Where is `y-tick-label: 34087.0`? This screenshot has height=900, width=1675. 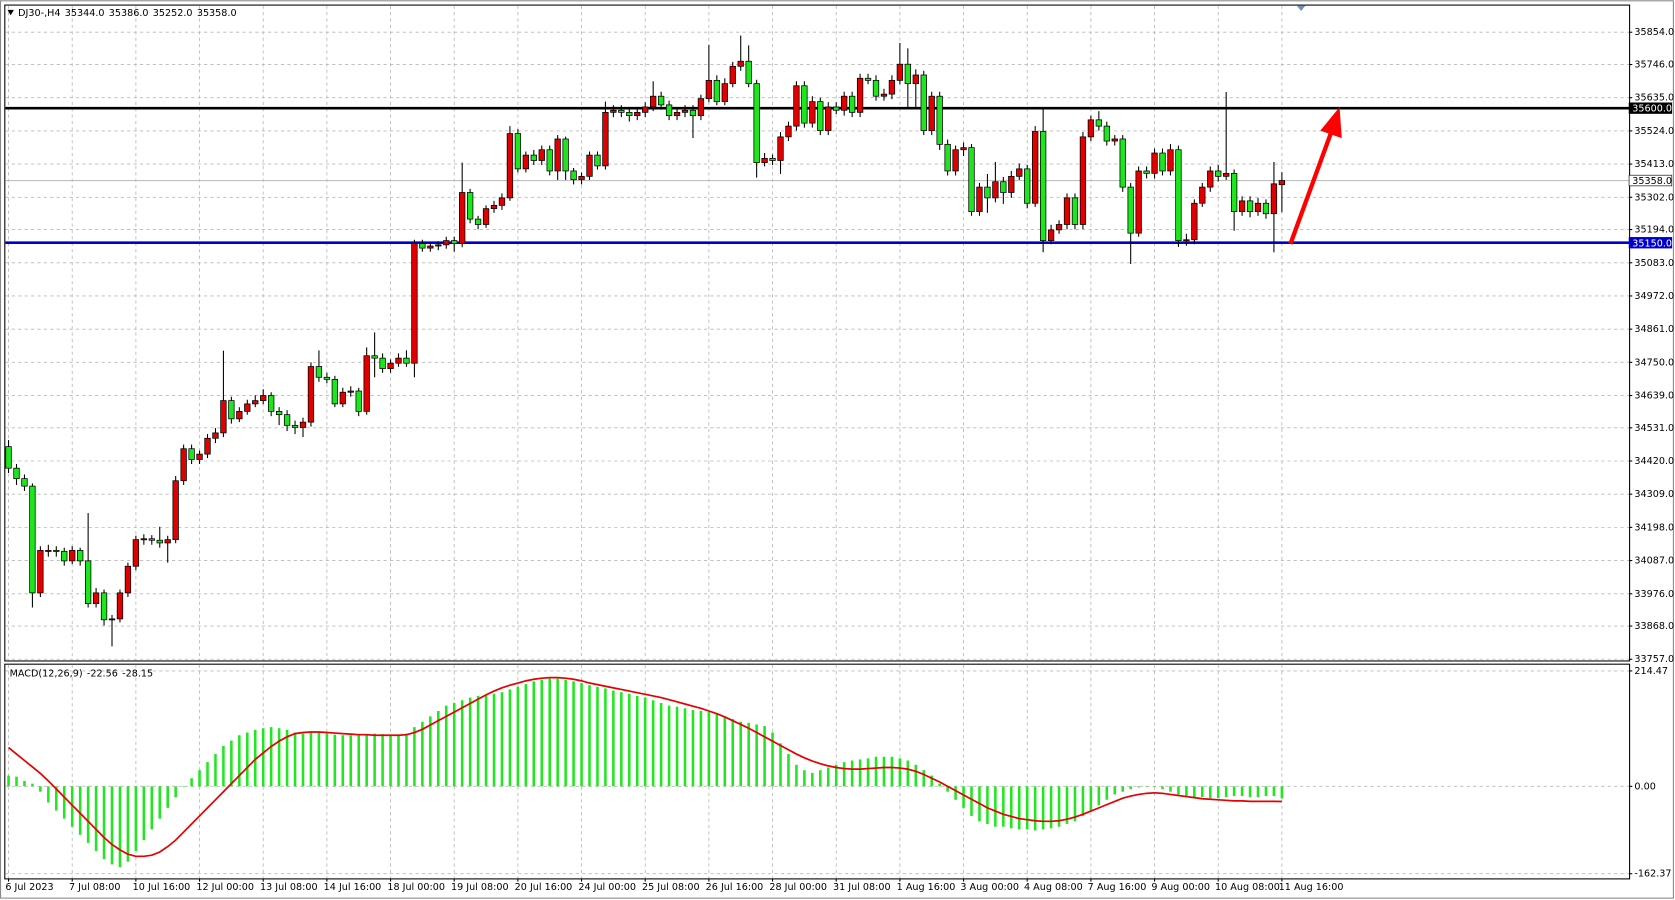
y-tick-label: 34087.0 is located at coordinates (1654, 561).